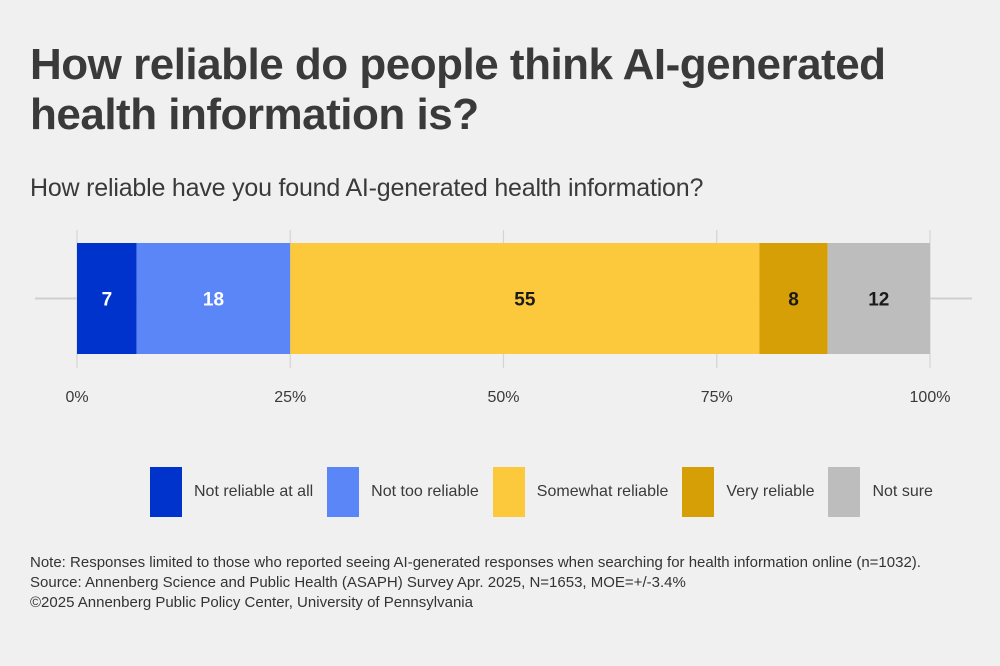 The width and height of the screenshot is (1000, 666). I want to click on x-tick-label-0: 0%, so click(76, 397).